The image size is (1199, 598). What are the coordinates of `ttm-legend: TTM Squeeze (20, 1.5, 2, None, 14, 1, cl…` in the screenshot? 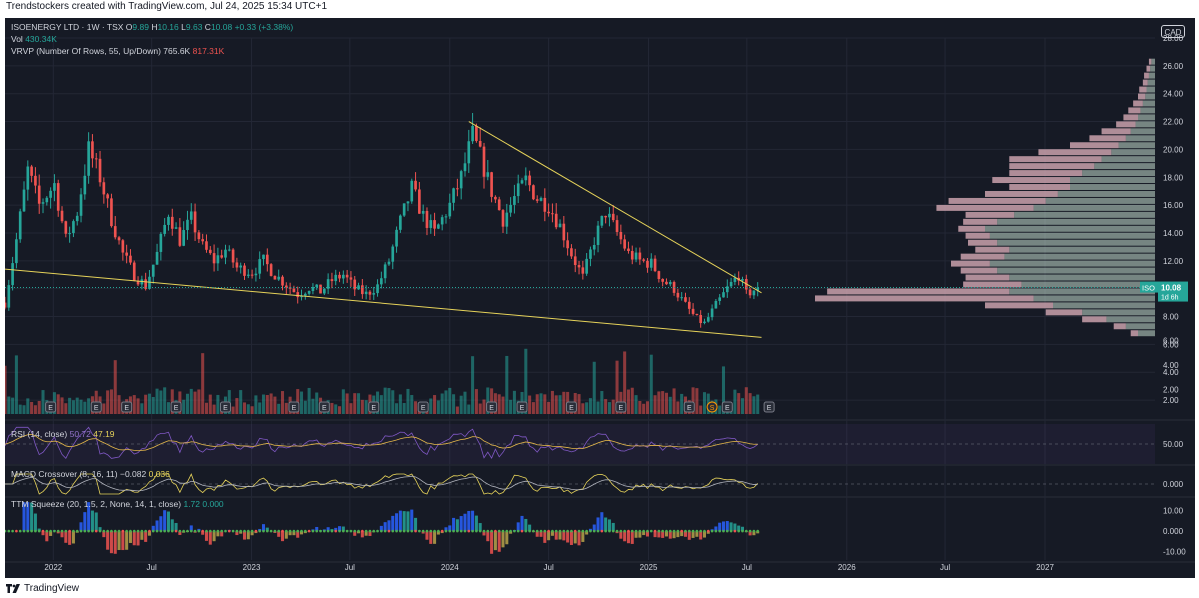 It's located at (117, 504).